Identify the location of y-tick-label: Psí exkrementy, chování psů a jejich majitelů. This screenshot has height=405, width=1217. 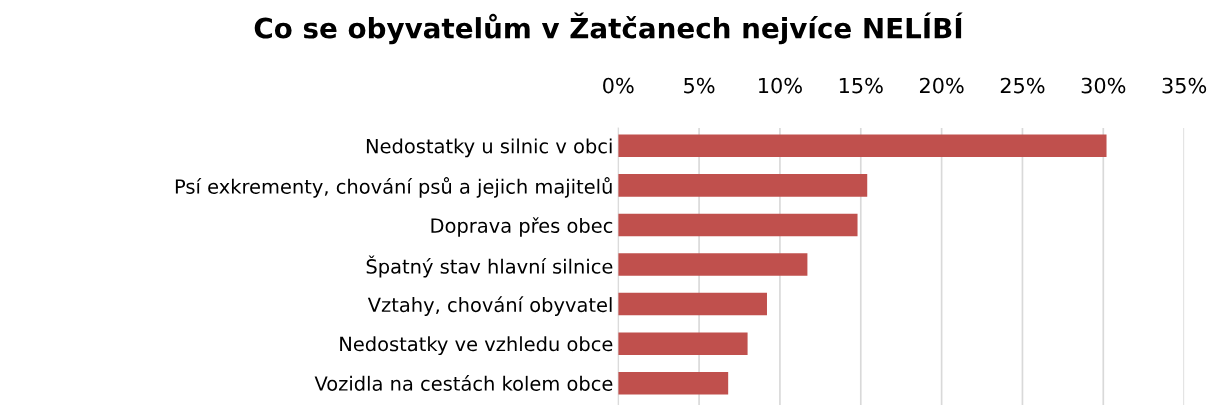
(393, 187).